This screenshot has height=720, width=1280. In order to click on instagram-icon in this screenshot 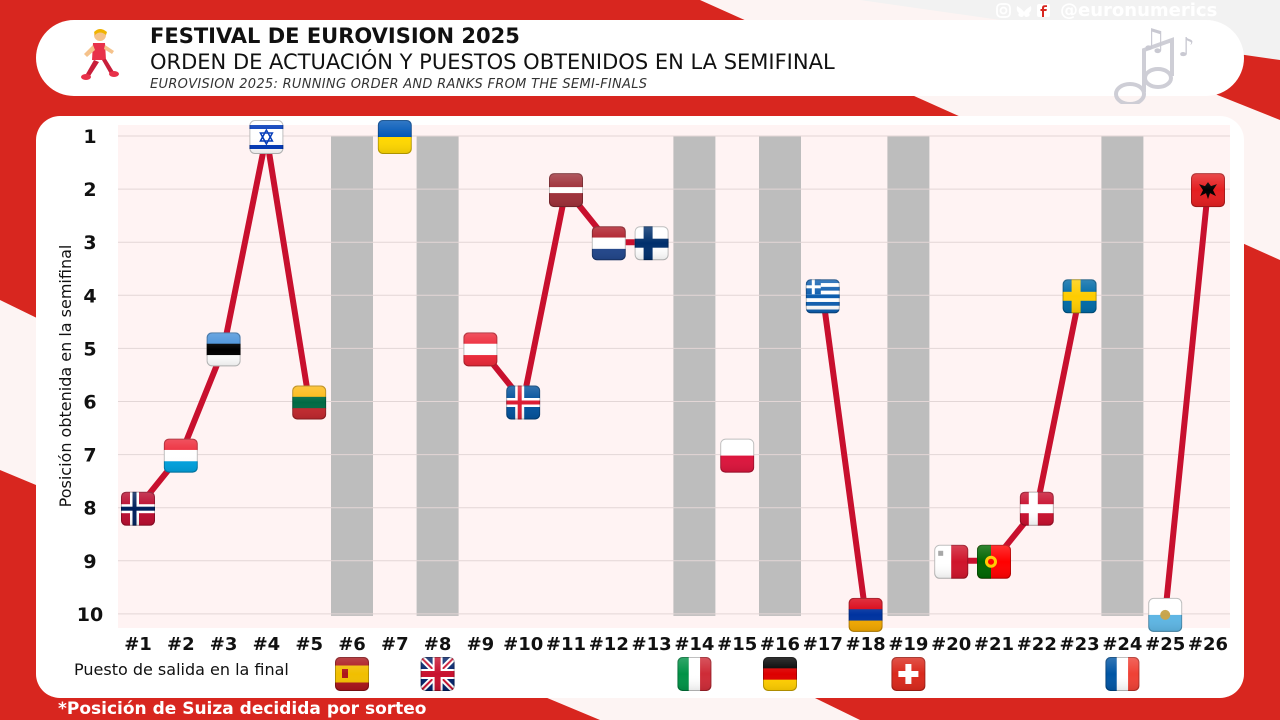, I will do `click(1003, 10)`.